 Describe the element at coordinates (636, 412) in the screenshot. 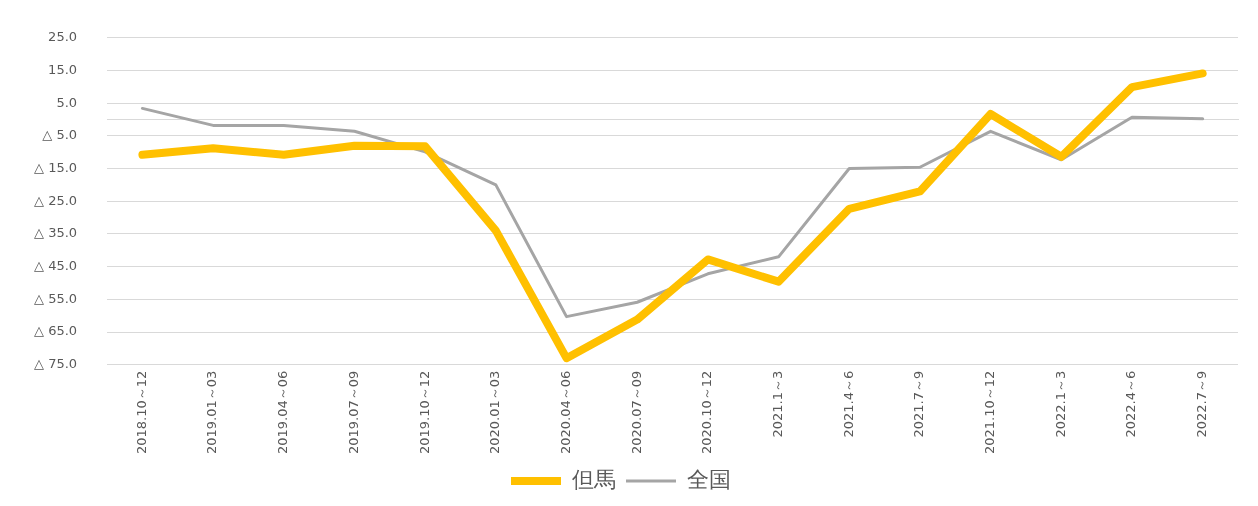

I see `x-tick-label: 2020.07～09` at that location.